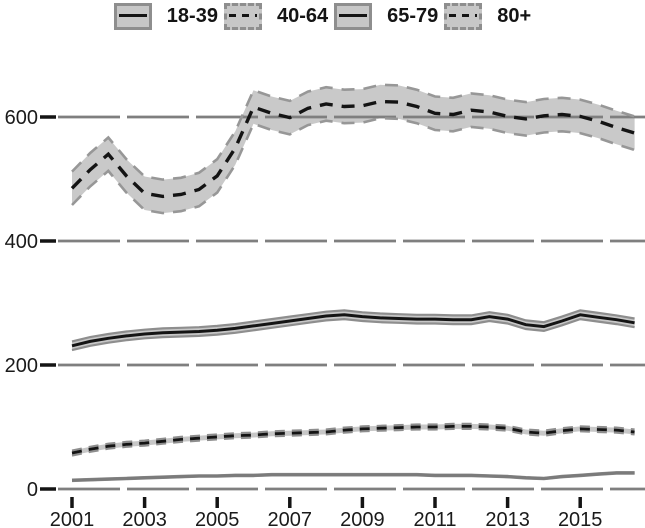 The image size is (645, 528). What do you see at coordinates (302, 15) in the screenshot?
I see `legend-label: 40-64` at bounding box center [302, 15].